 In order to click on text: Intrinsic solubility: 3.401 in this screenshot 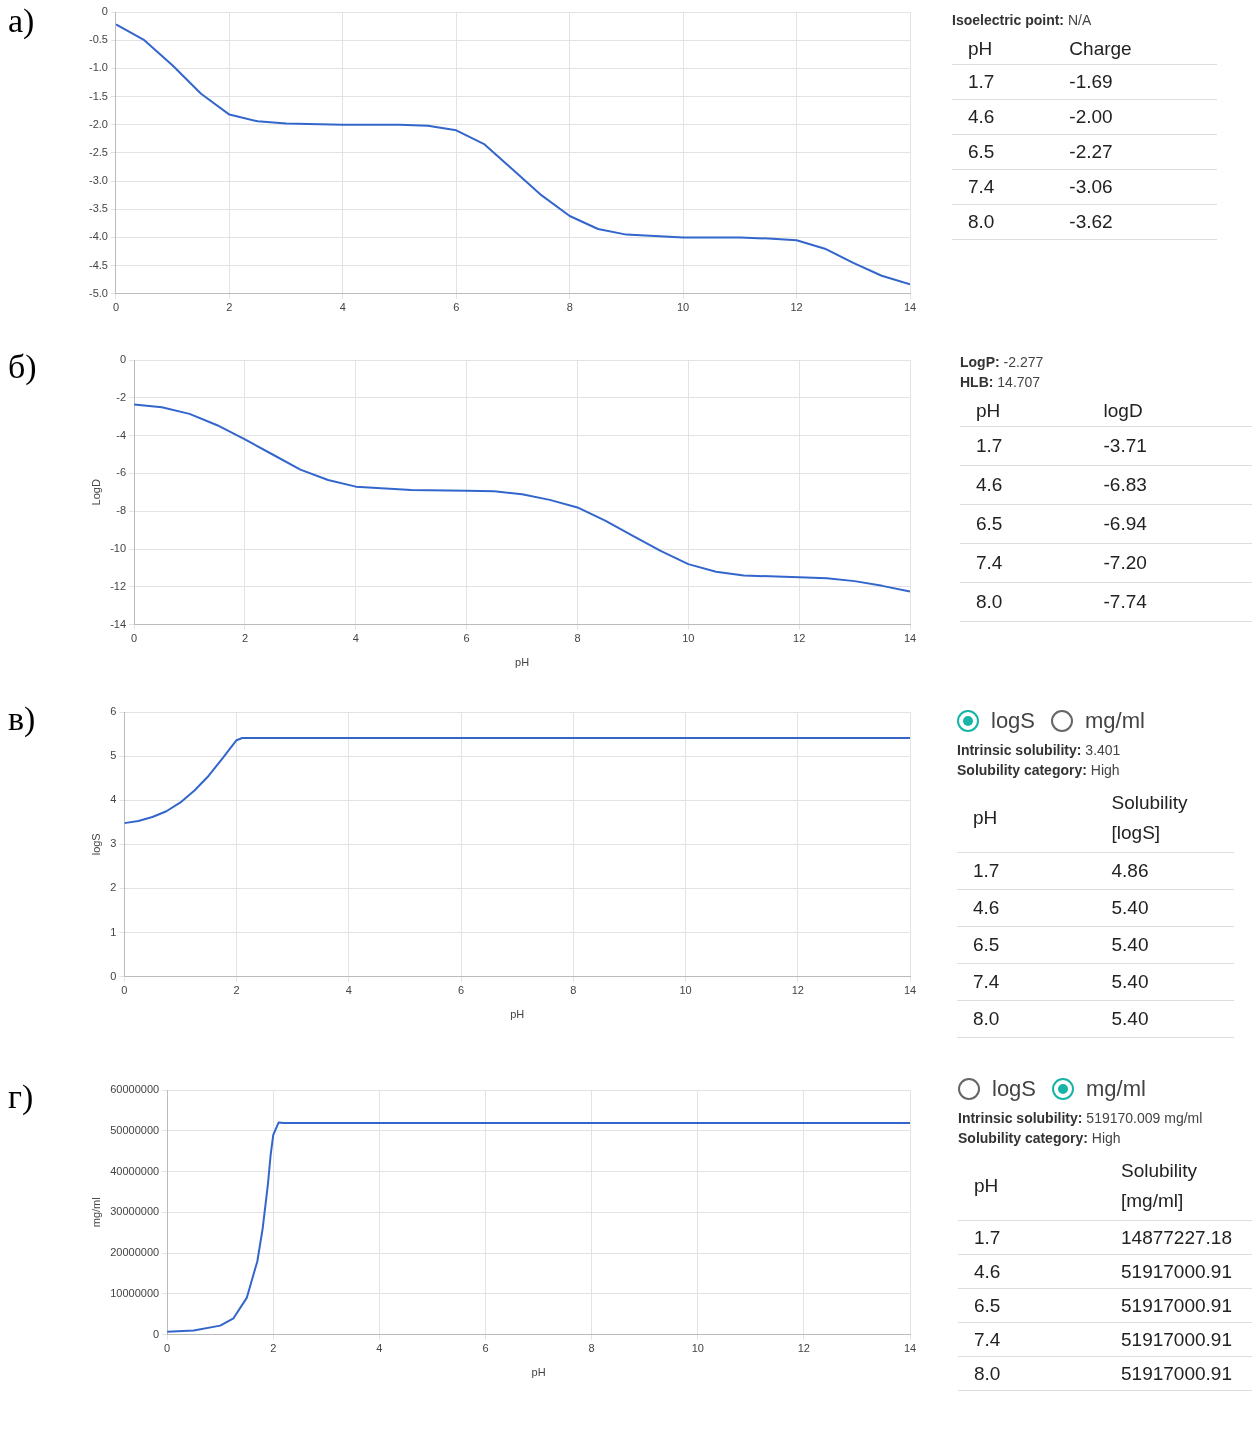, I will do `click(1039, 750)`.